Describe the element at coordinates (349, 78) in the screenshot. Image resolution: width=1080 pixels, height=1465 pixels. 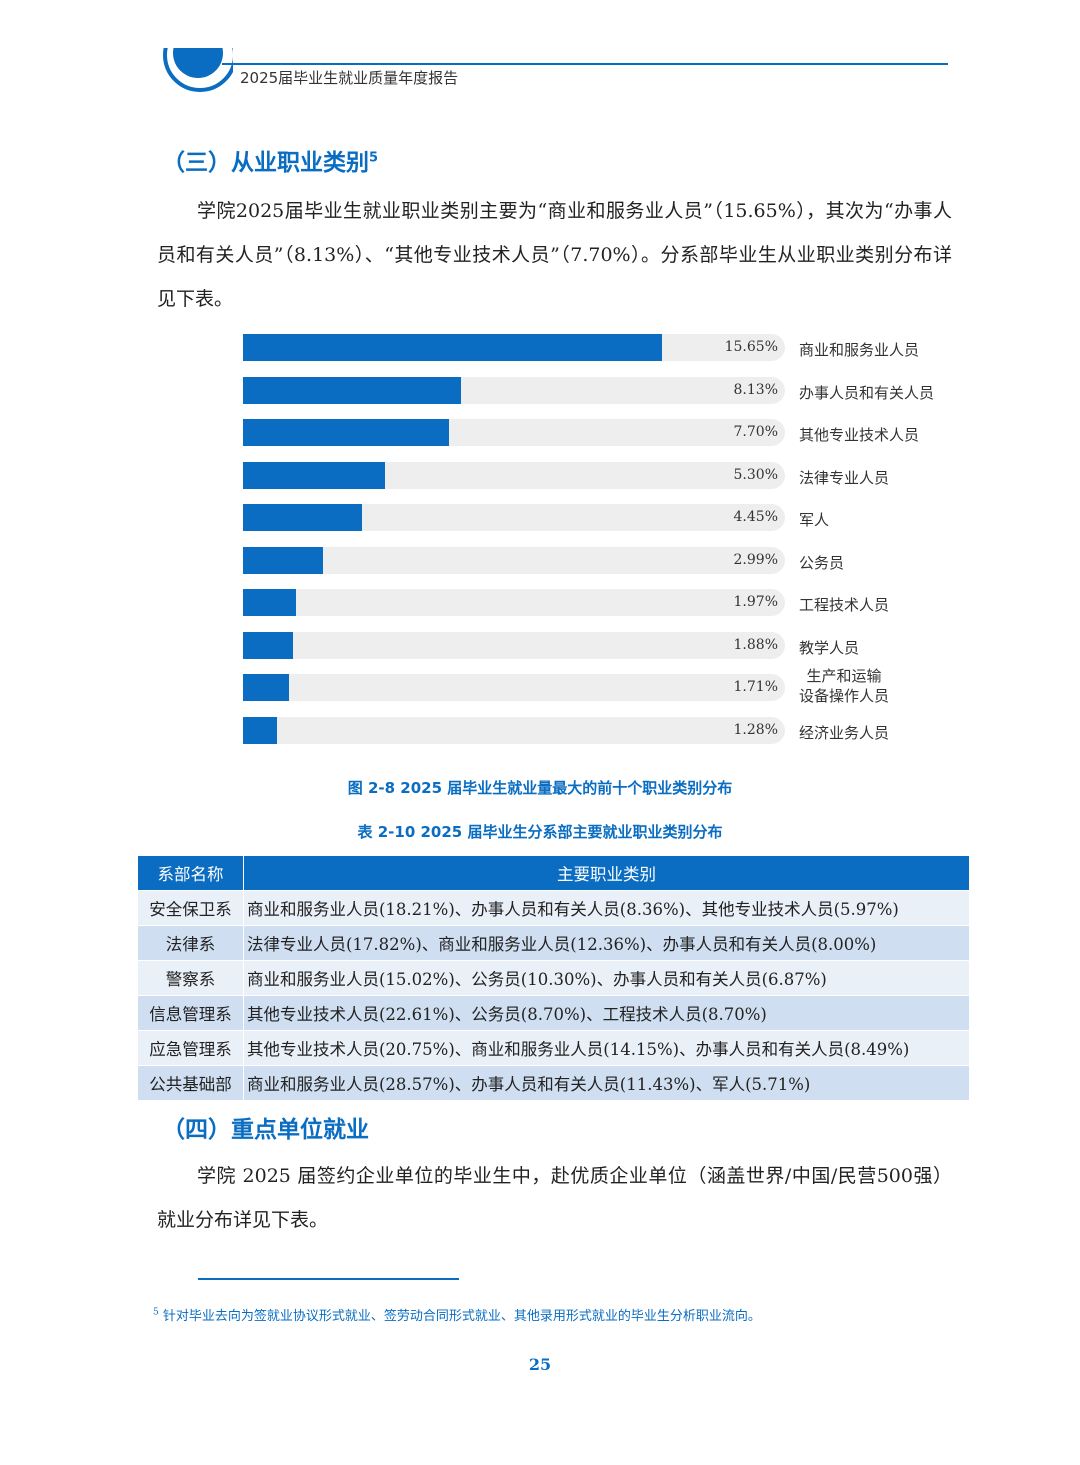
I see `header-title: 2025届毕业生就业质量年度报告` at that location.